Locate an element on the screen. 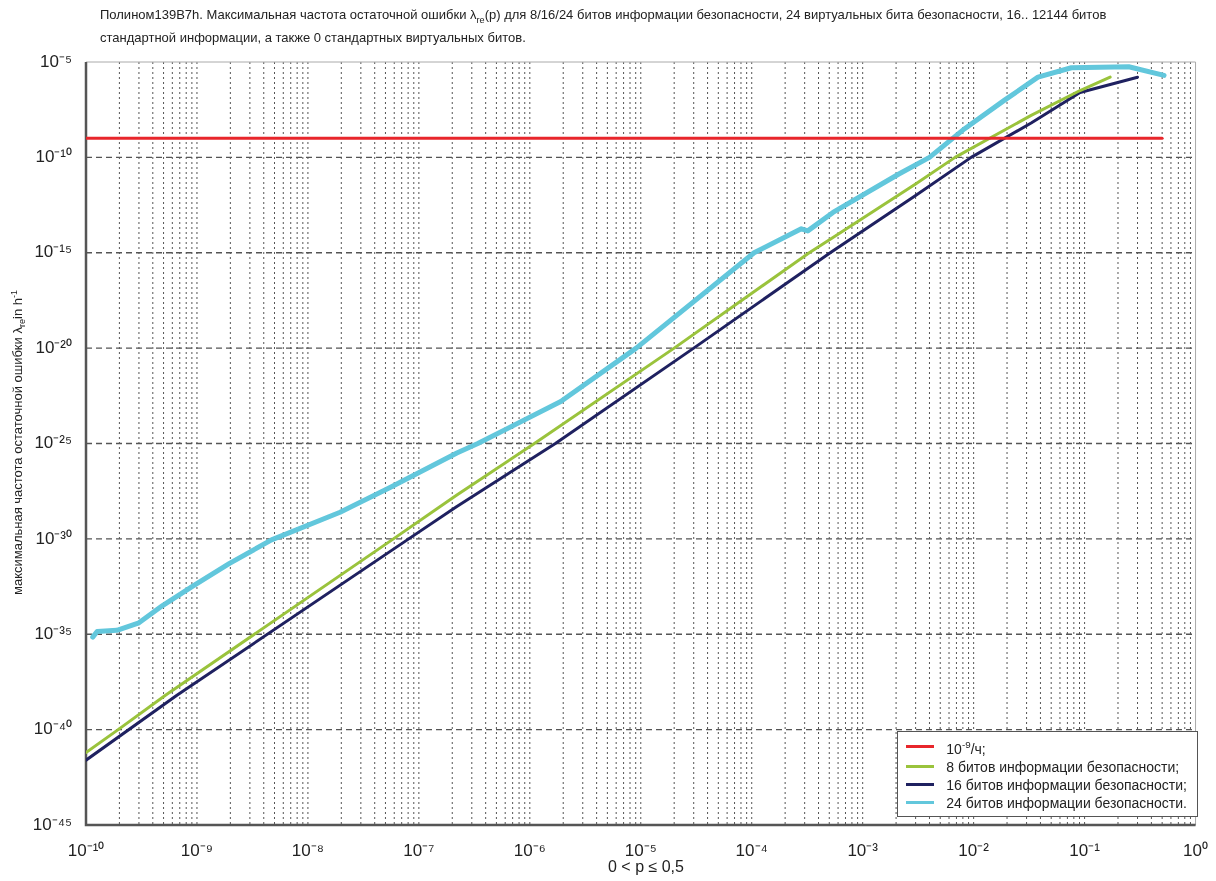 This screenshot has height=881, width=1216. x-tick-label: 10⁻⁴ is located at coordinates (751, 850).